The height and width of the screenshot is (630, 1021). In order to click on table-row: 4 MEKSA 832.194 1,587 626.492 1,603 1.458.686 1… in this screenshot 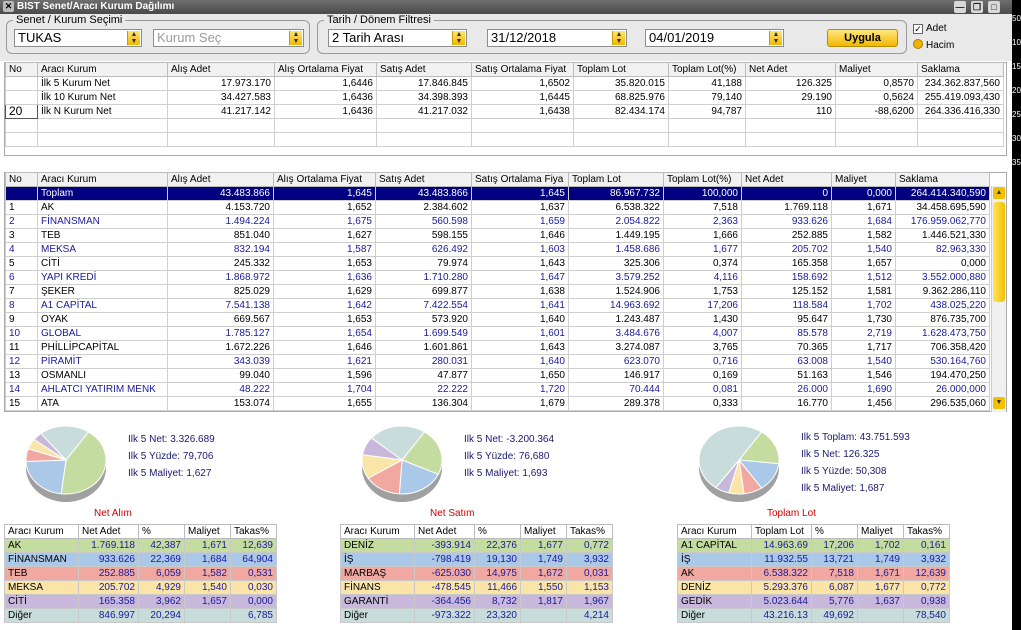, I will do `click(497, 249)`.